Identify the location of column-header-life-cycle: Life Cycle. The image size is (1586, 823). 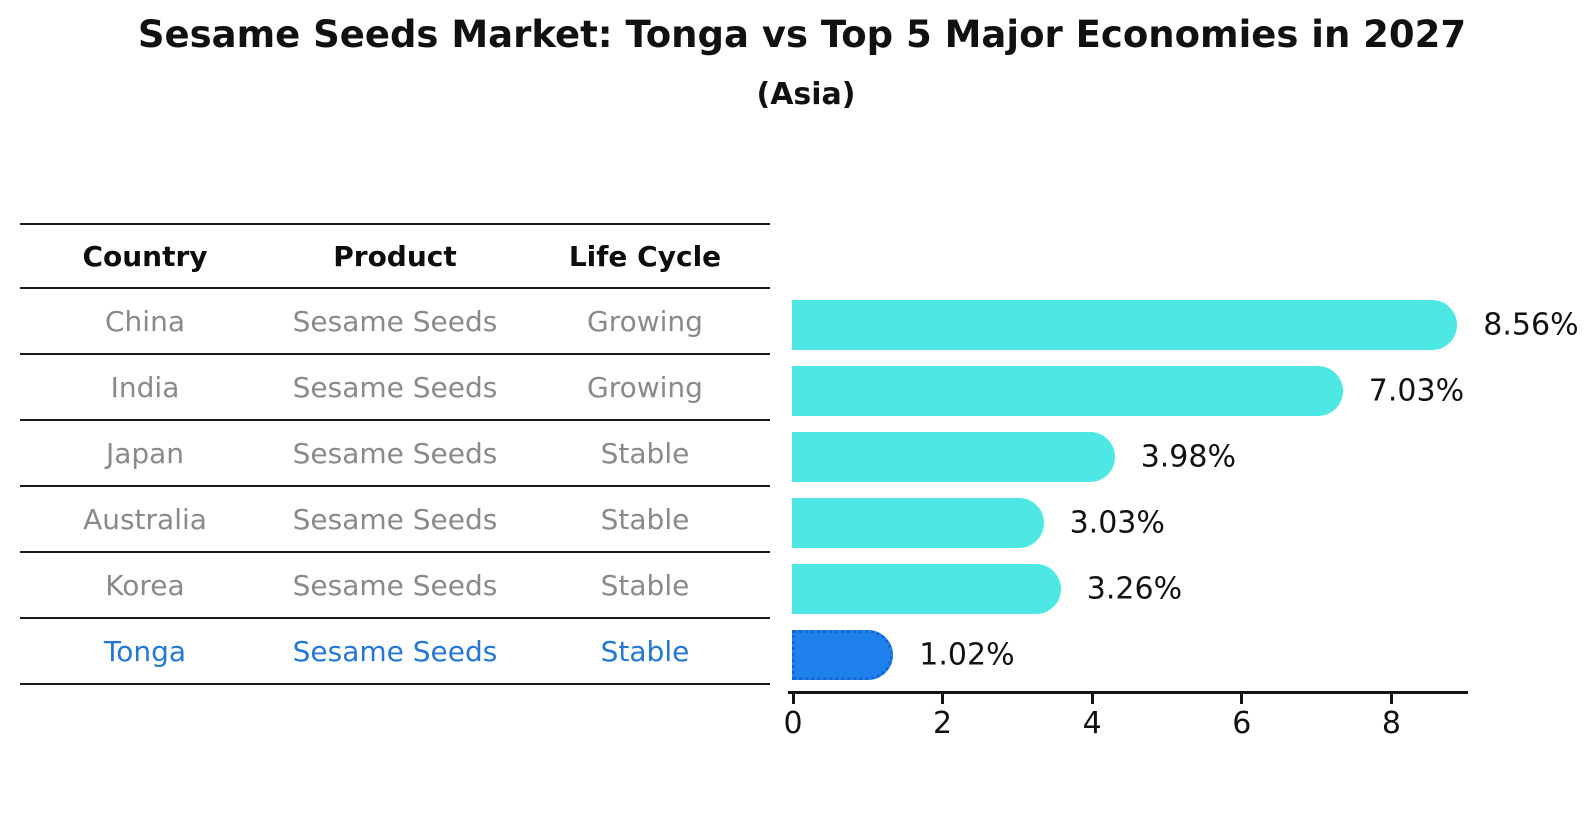
(645, 256).